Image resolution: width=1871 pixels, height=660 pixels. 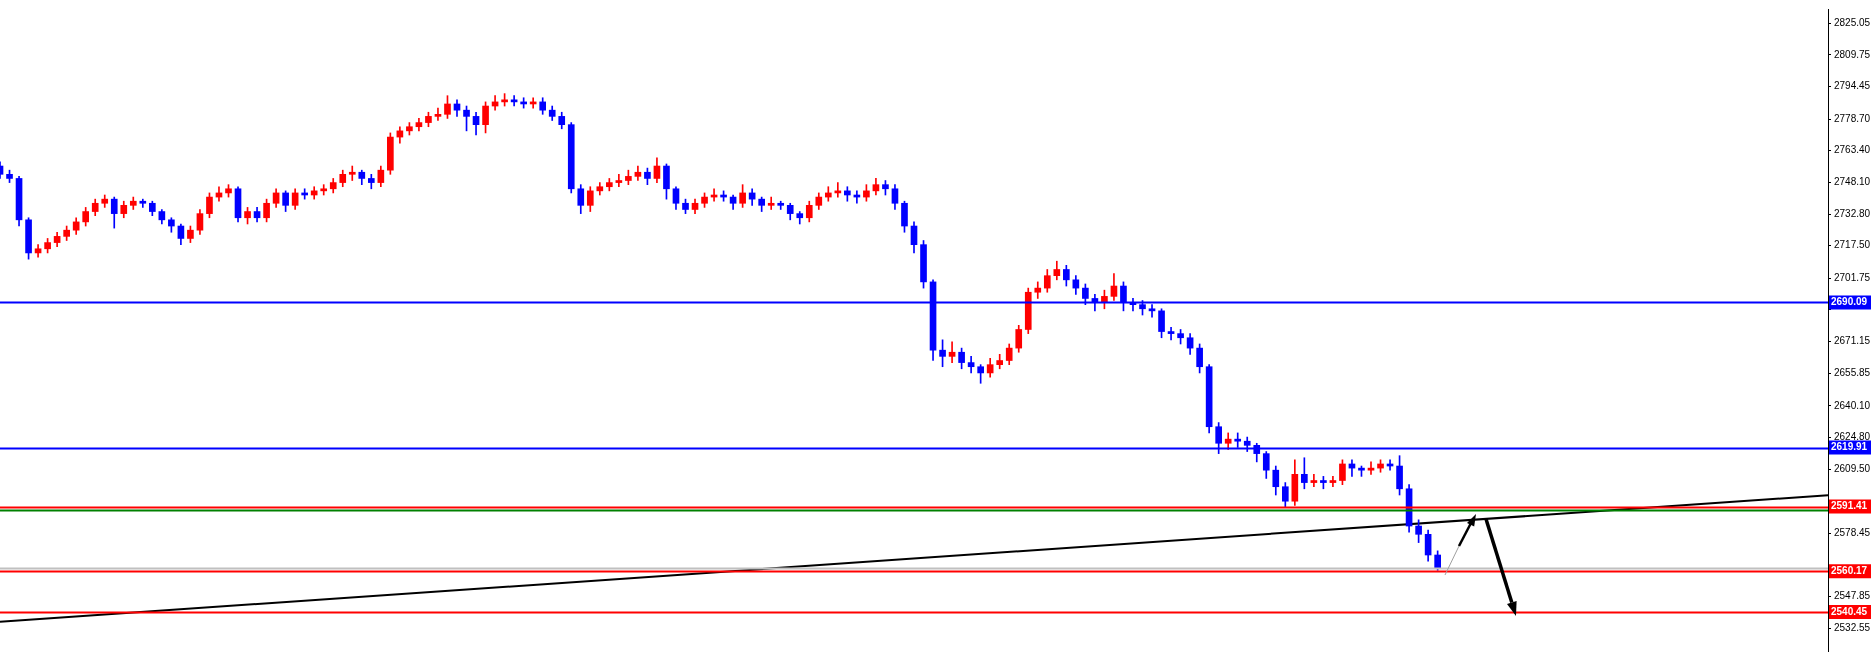 I want to click on y-tick-label: 2717.50, so click(x=1852, y=245).